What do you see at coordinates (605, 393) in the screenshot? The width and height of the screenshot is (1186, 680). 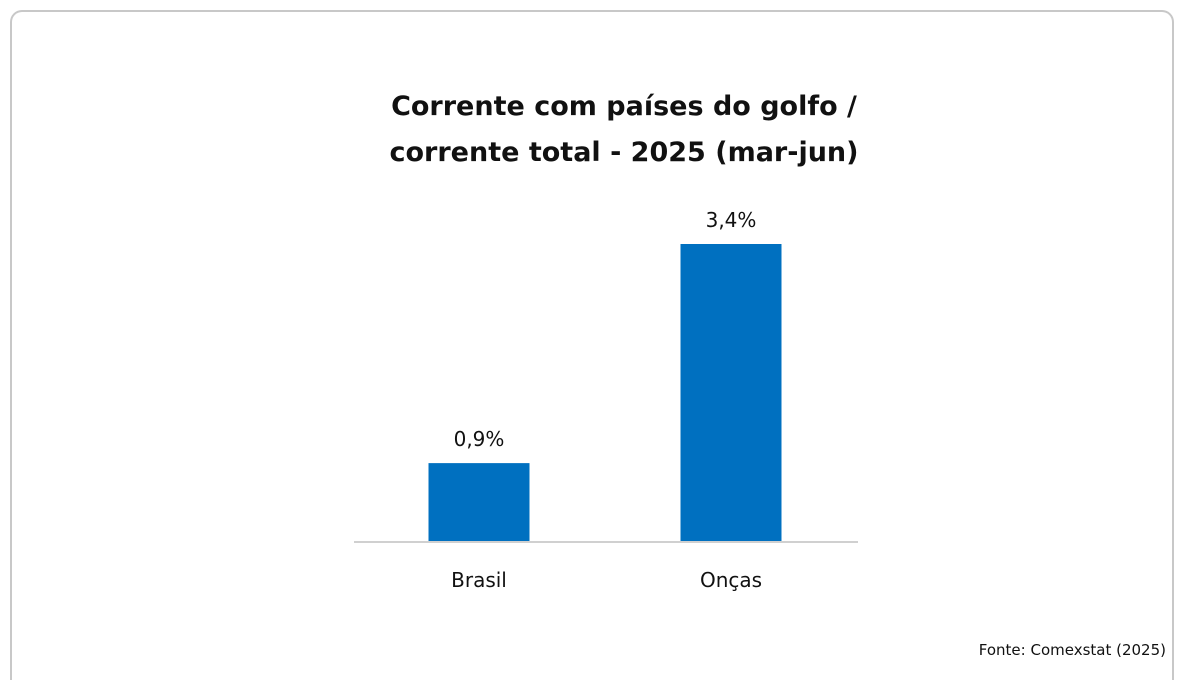 I see `bars-group` at bounding box center [605, 393].